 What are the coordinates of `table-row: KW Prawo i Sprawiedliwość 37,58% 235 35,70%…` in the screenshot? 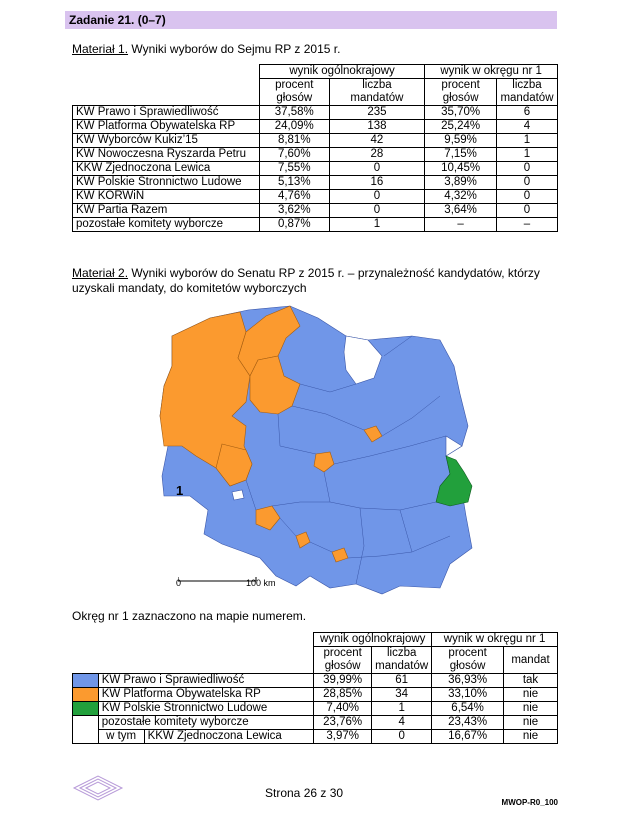 It's located at (315, 112).